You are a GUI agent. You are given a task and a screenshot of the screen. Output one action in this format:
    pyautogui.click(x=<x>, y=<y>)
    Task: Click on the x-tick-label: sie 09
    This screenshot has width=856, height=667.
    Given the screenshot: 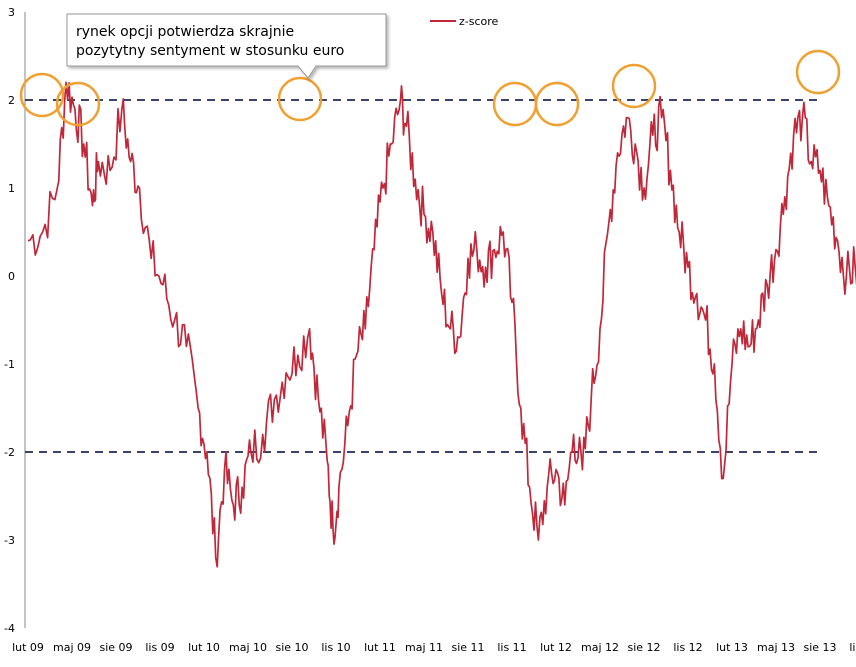 What is the action you would take?
    pyautogui.click(x=115, y=647)
    